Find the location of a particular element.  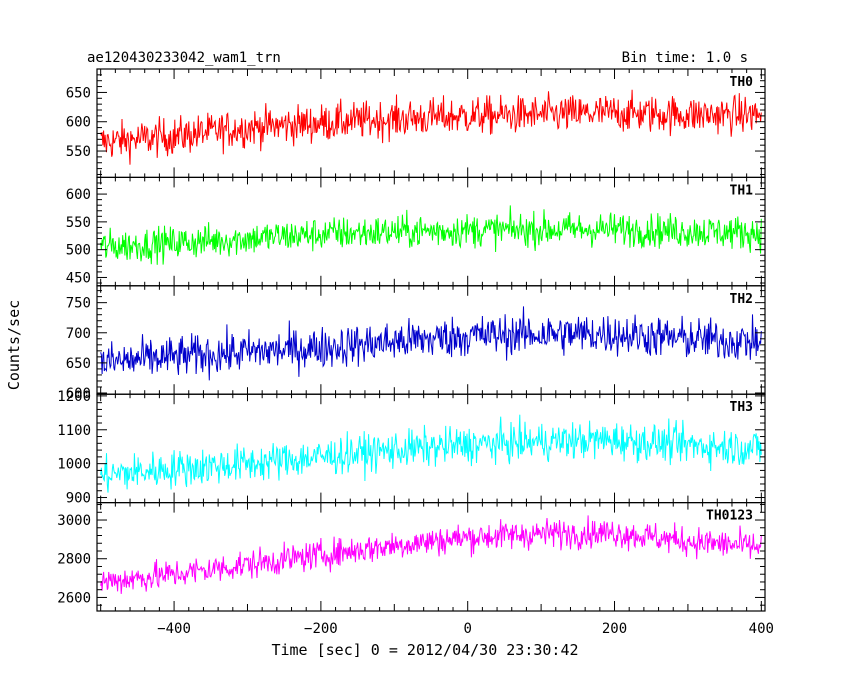

chart-title: ae120430233042_wam1_trn is located at coordinates (184, 58).